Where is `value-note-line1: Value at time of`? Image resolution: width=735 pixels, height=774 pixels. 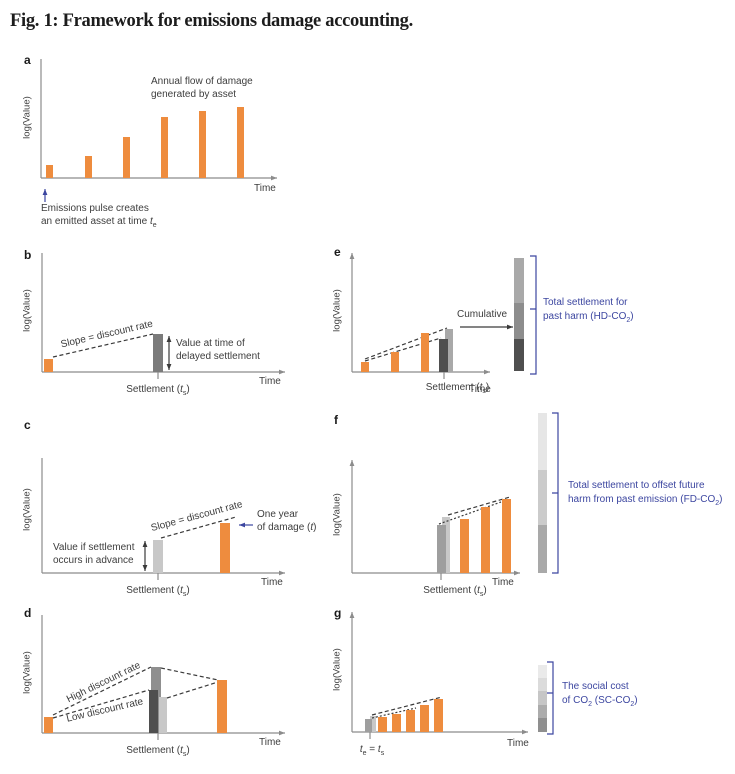
value-note-line1: Value at time of is located at coordinates (210, 343).